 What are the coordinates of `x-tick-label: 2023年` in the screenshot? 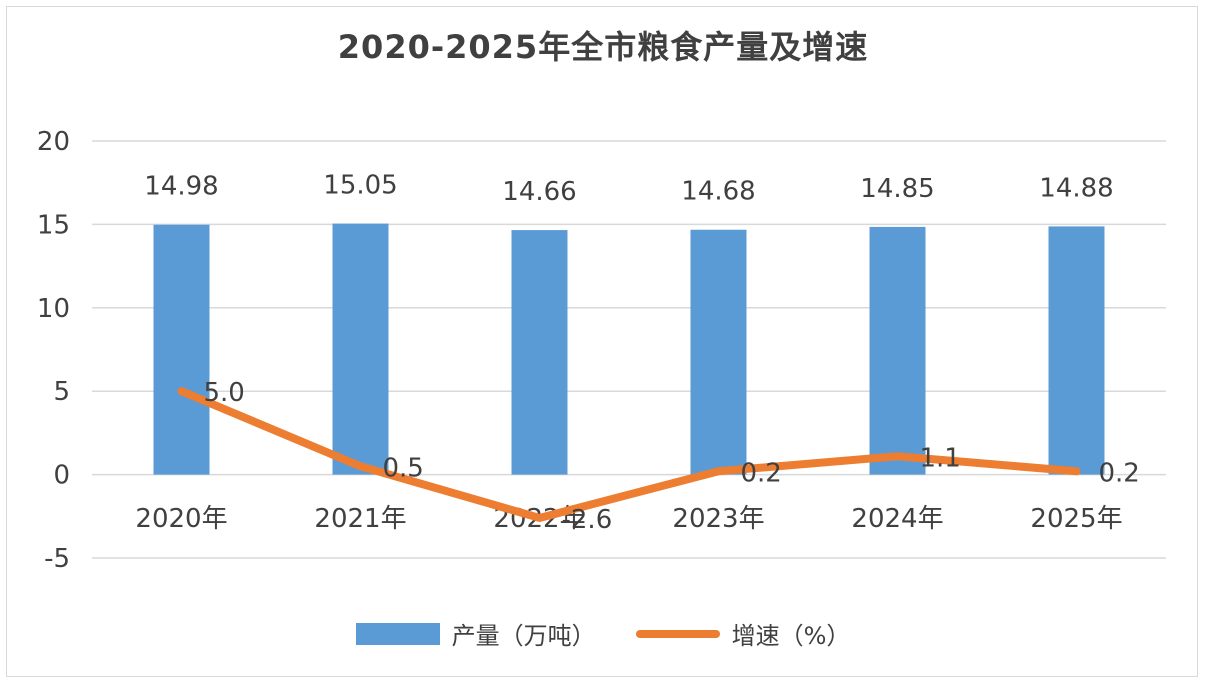 It's located at (718, 519).